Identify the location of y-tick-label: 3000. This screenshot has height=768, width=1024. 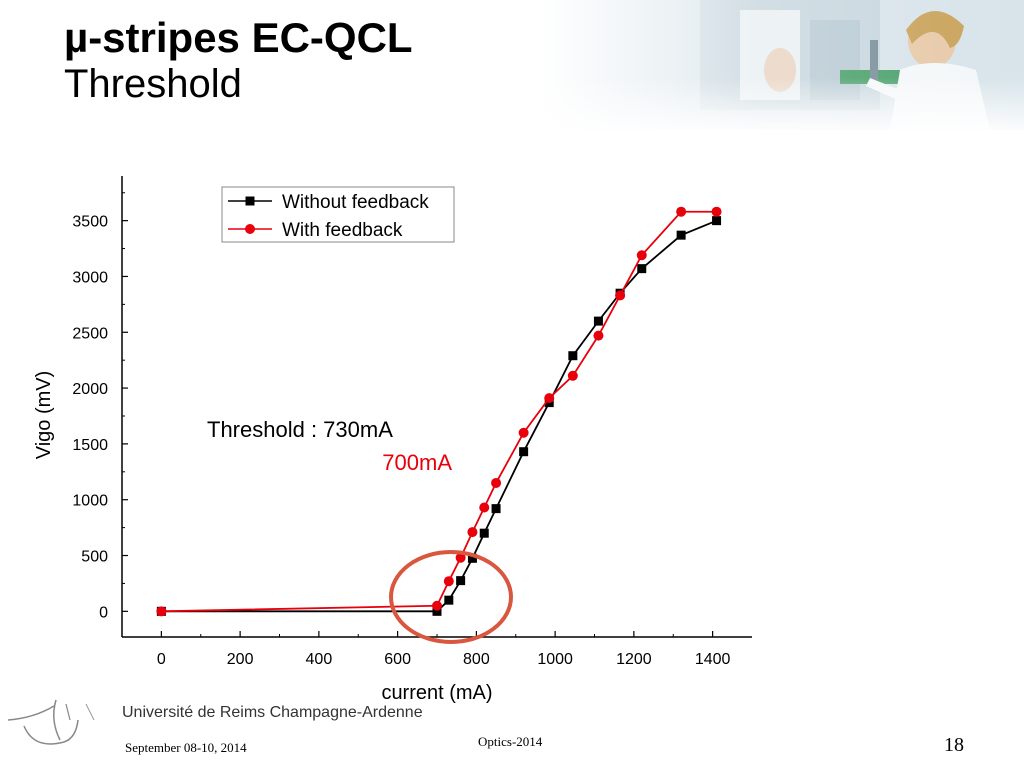
(90, 277).